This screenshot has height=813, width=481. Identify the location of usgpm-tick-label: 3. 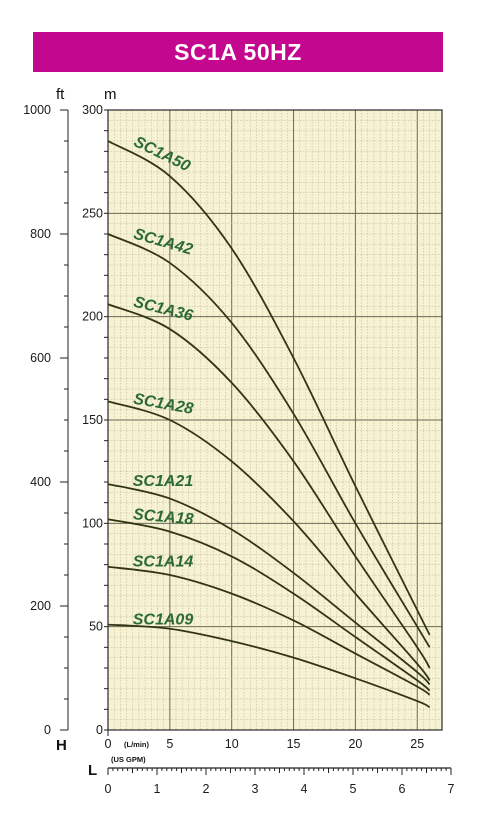
(255, 789).